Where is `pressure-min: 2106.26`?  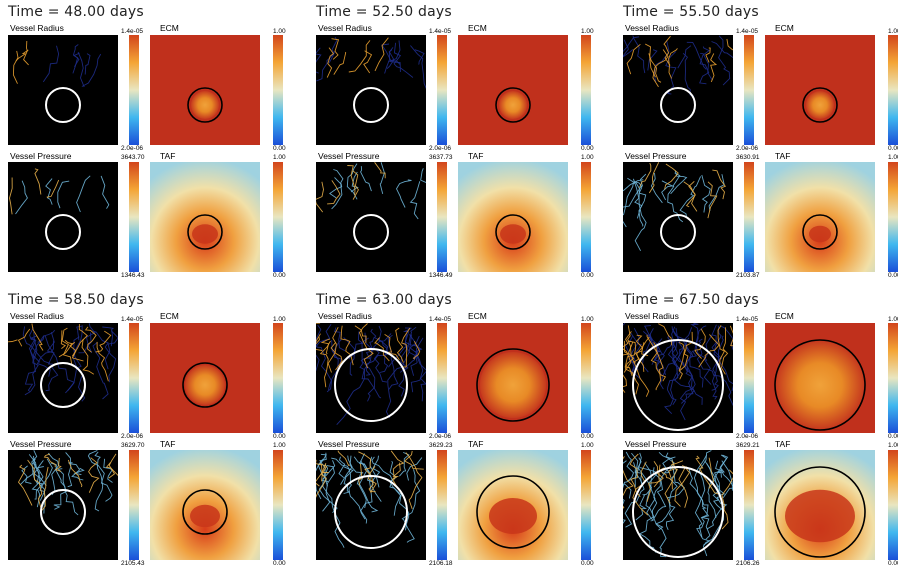
pressure-min: 2106.26 is located at coordinates (748, 563).